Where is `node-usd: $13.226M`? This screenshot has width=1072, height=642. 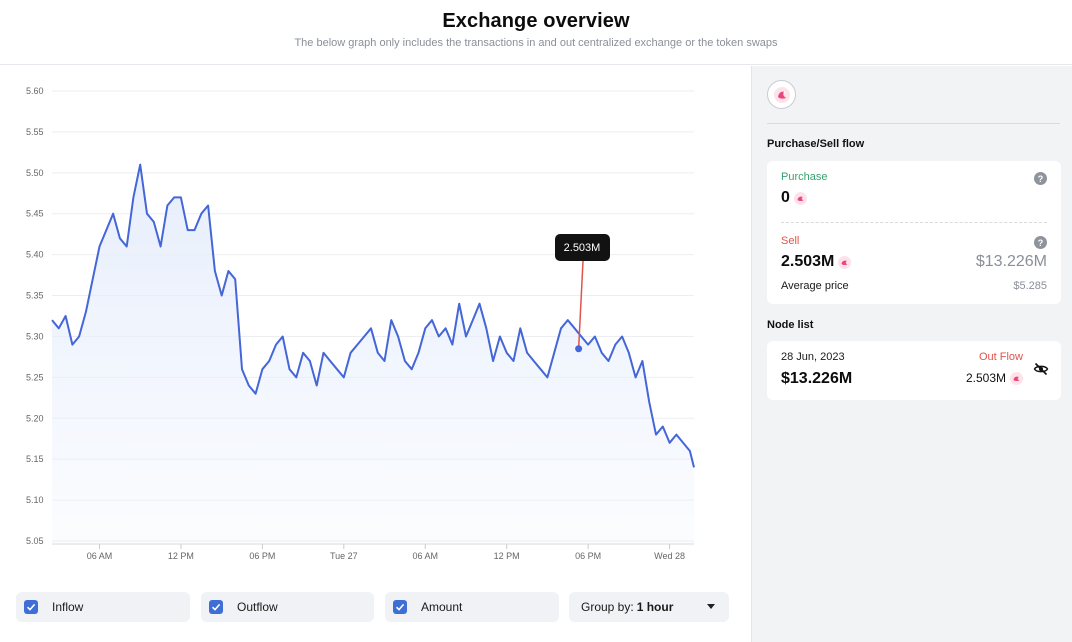
node-usd: $13.226M is located at coordinates (817, 378).